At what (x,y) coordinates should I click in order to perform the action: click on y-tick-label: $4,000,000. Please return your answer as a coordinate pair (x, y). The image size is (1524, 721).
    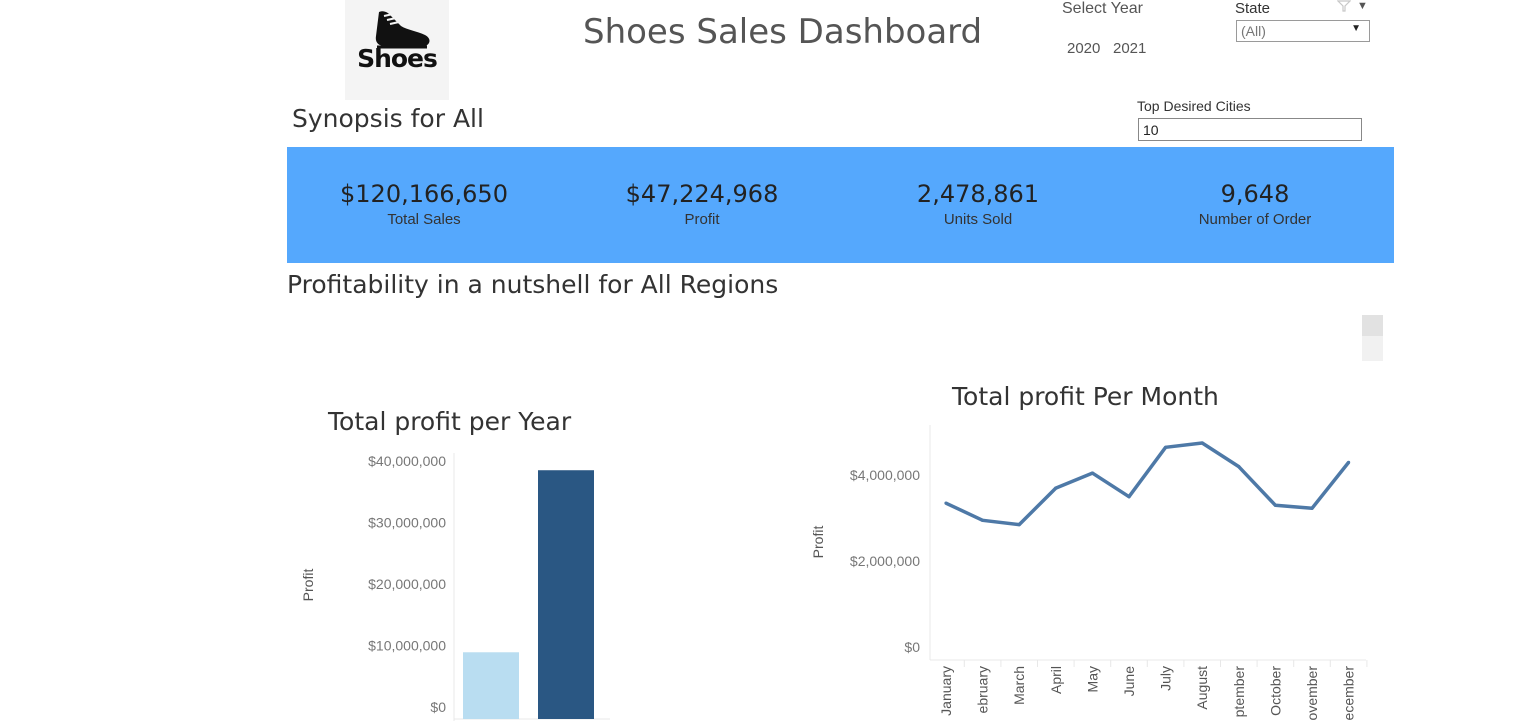
    Looking at the image, I should click on (885, 475).